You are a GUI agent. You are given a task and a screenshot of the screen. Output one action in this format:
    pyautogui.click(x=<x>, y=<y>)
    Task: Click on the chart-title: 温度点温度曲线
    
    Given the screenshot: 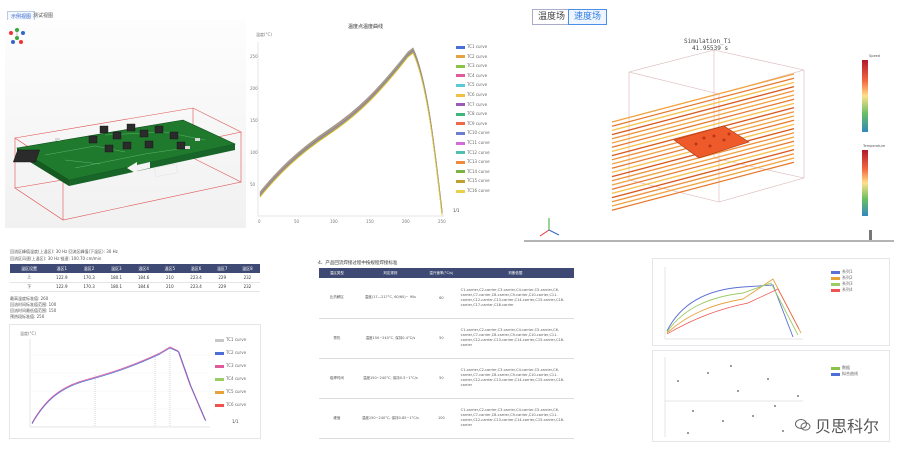 What is the action you would take?
    pyautogui.click(x=366, y=27)
    